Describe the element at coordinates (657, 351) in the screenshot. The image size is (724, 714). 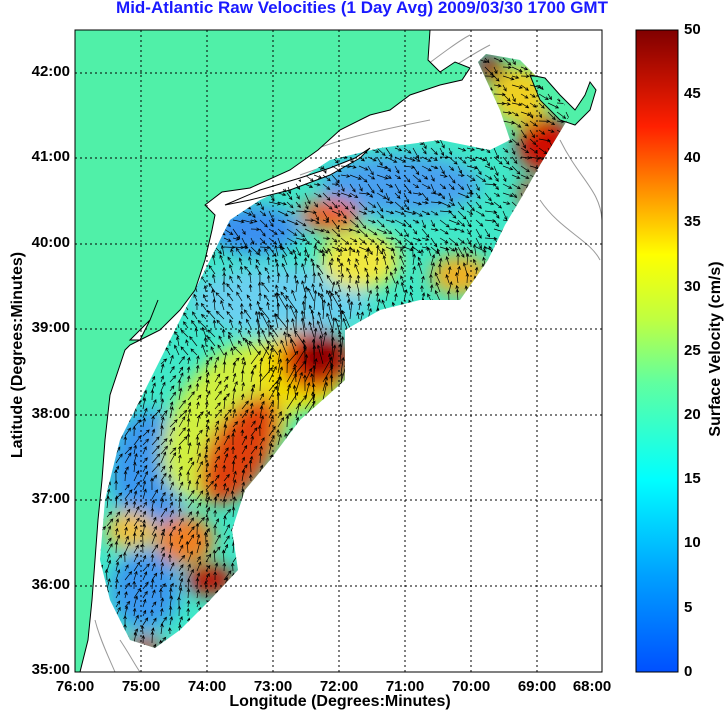
I see `colorbar` at that location.